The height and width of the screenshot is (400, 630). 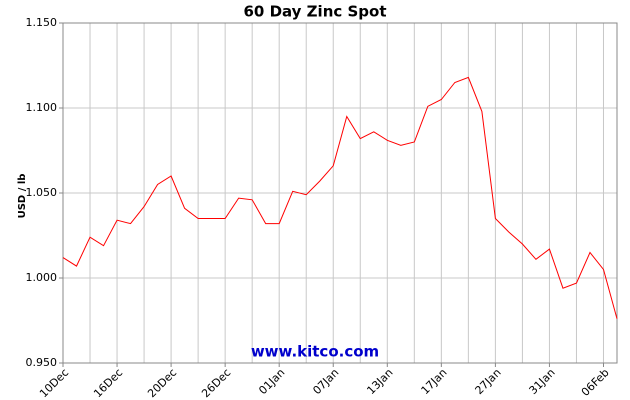 I want to click on watermark: www.kitco.com, so click(x=315, y=352).